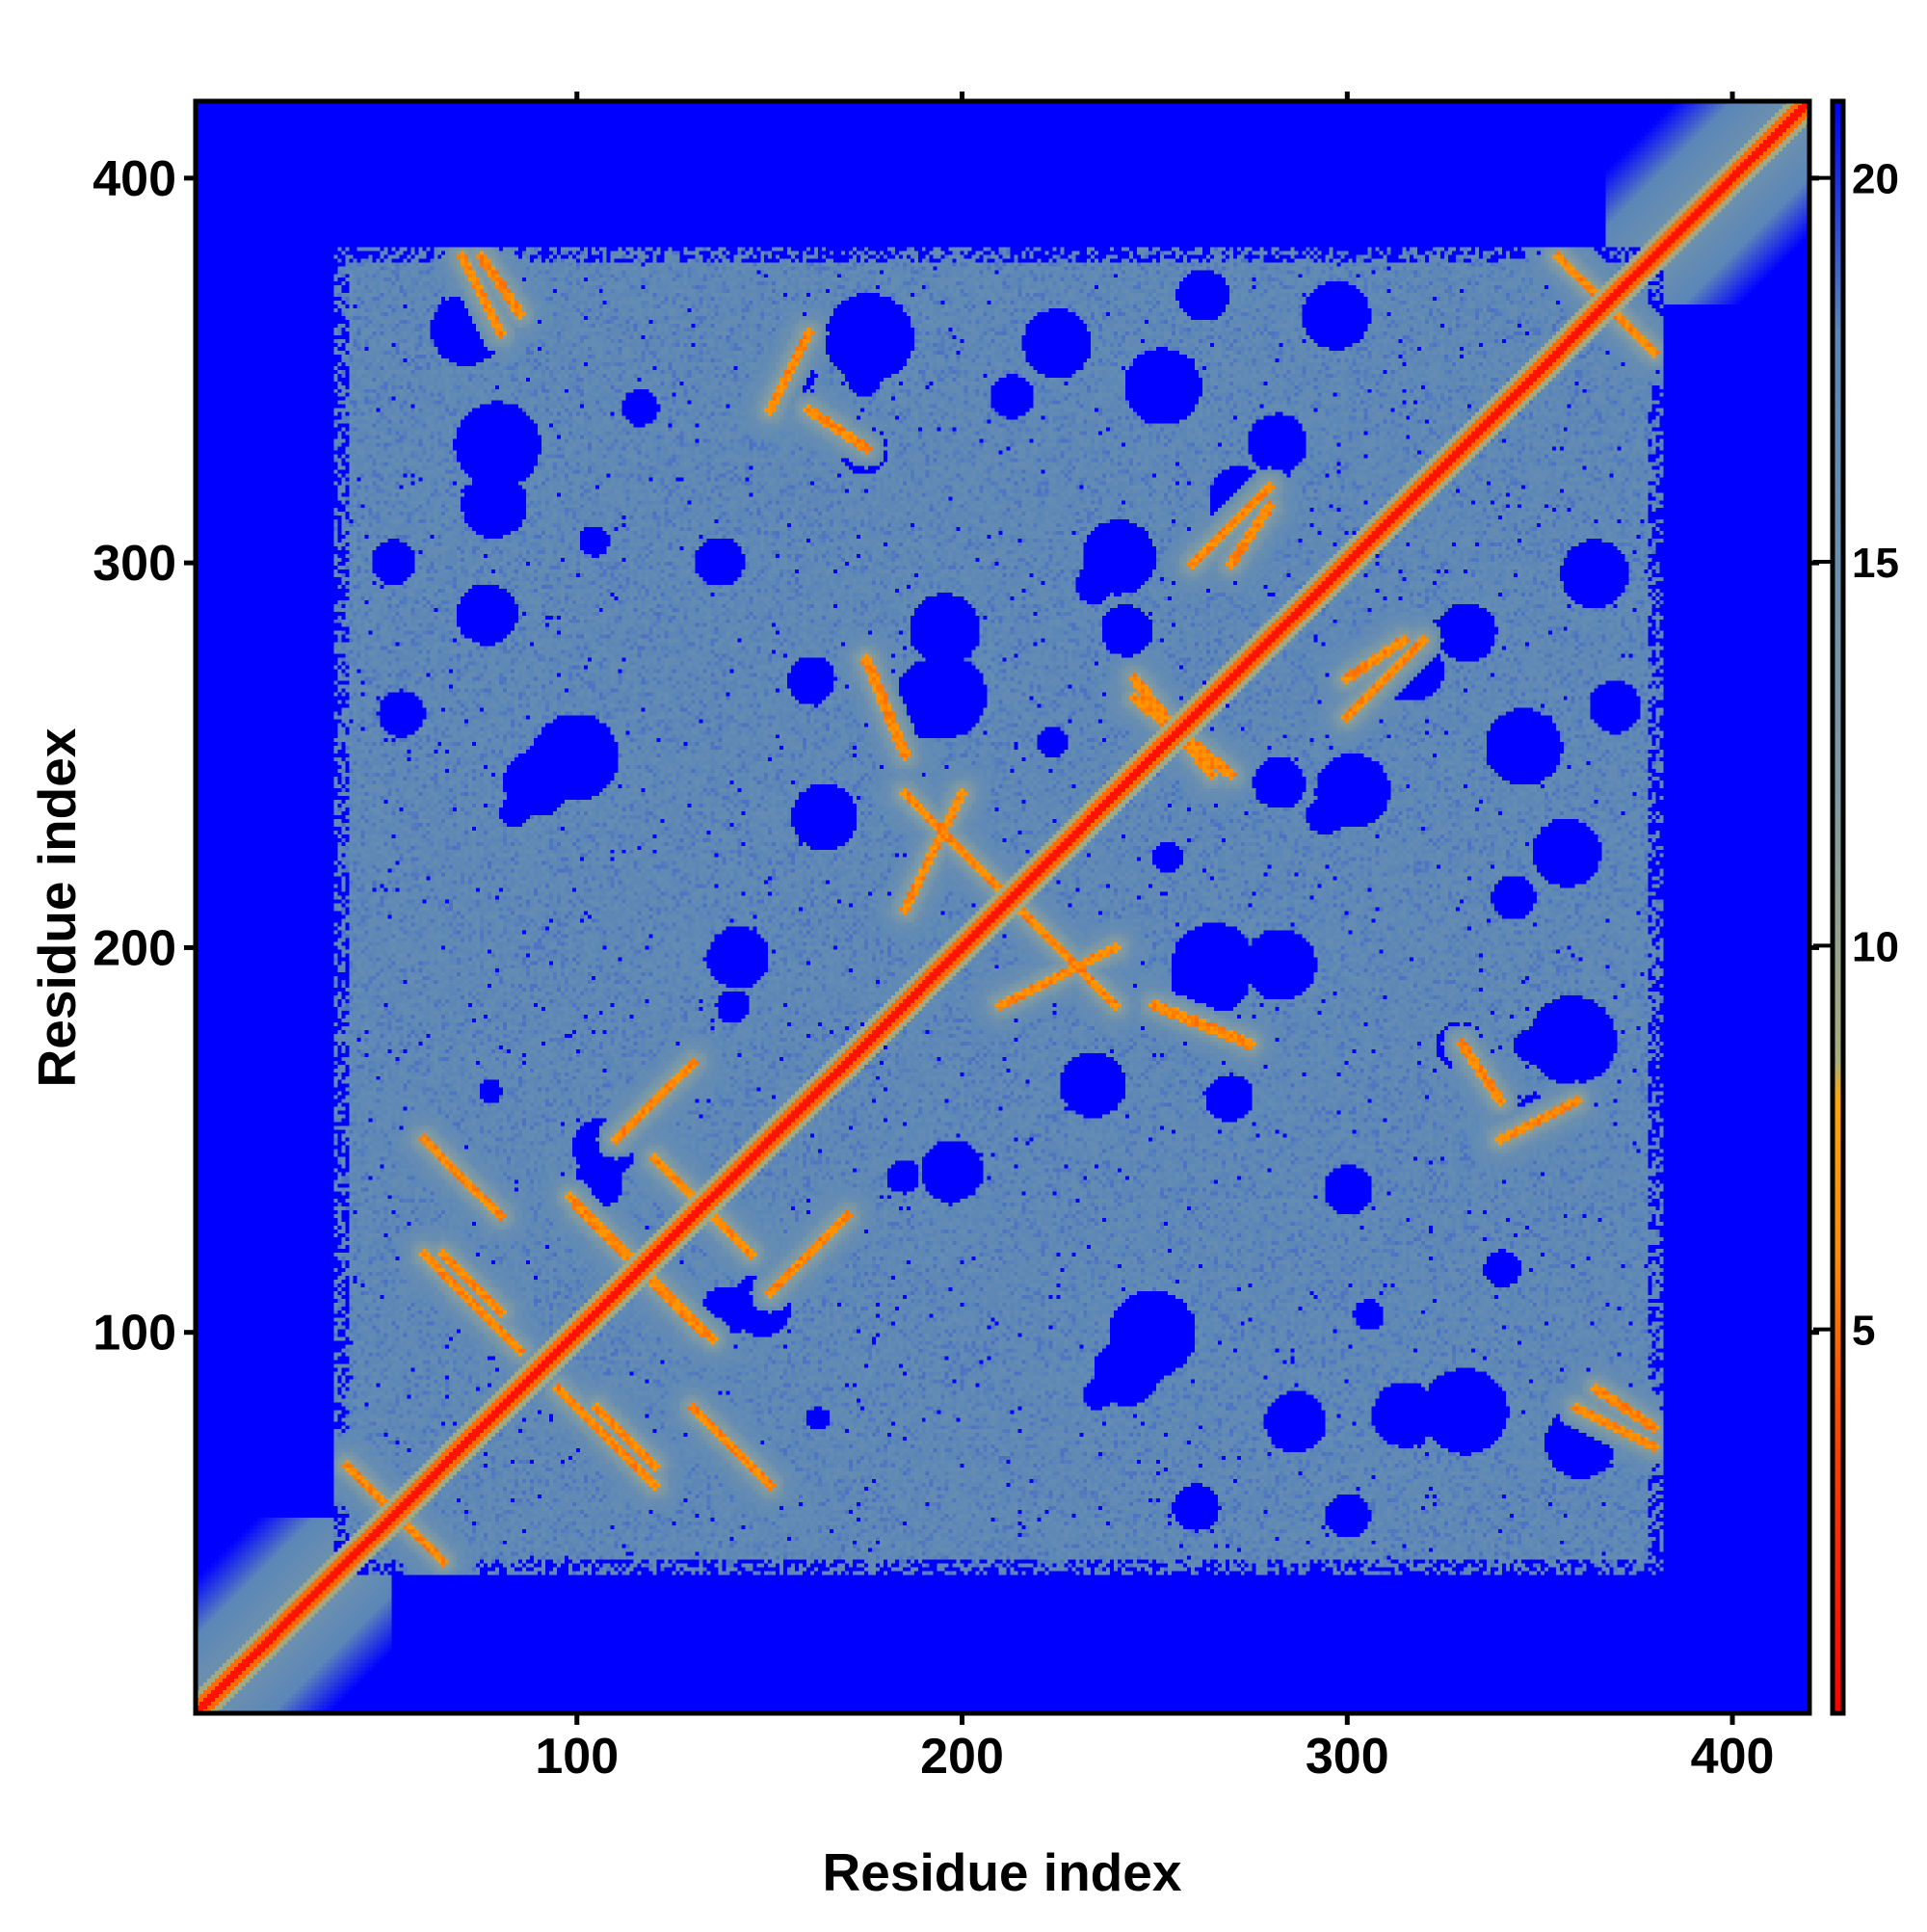 Image resolution: width=1927 pixels, height=1932 pixels. I want to click on colorbar-tick-label: 10, so click(1875, 946).